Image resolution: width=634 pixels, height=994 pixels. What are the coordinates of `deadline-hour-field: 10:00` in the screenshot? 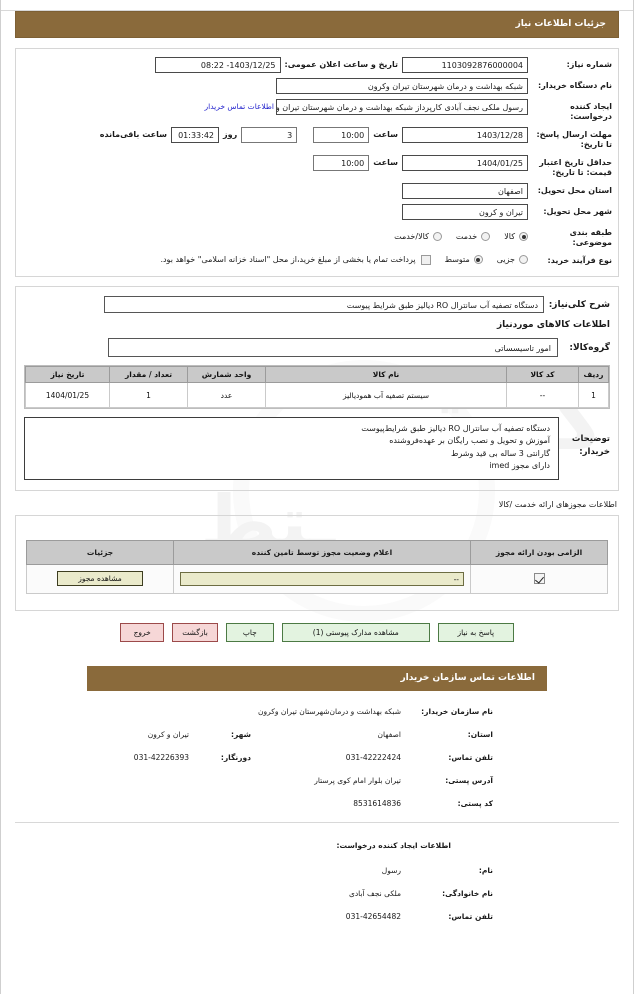 It's located at (341, 135).